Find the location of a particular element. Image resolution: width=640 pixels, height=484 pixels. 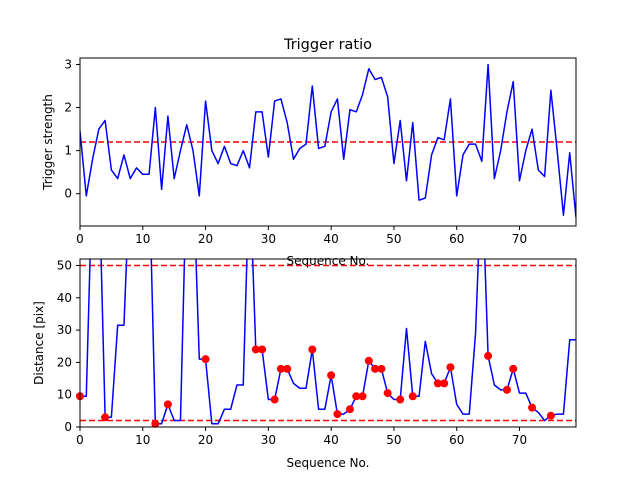

bottom-x-tick-label: 0 is located at coordinates (80, 440).